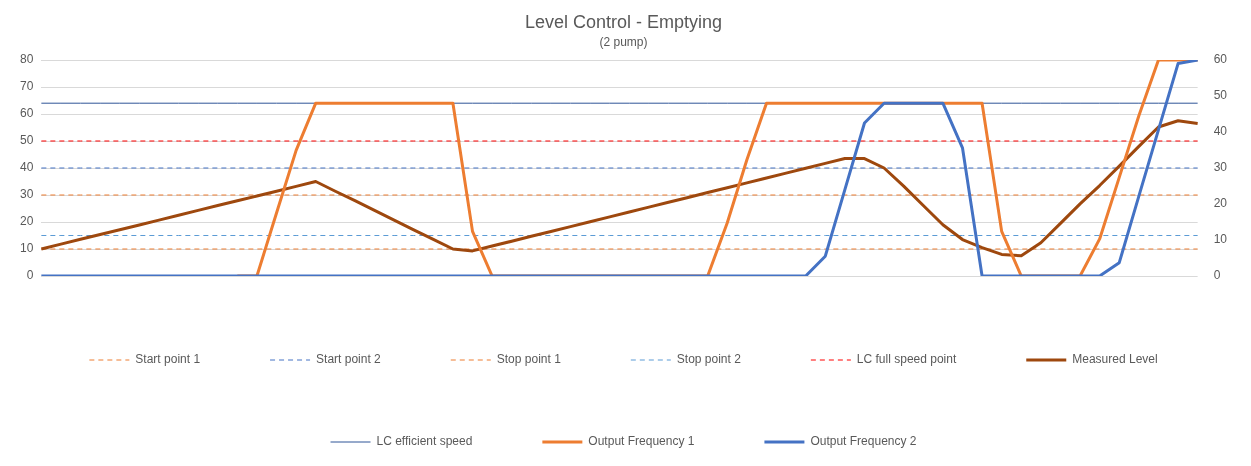  Describe the element at coordinates (1220, 203) in the screenshot. I see `y2-tick-label: 20` at that location.